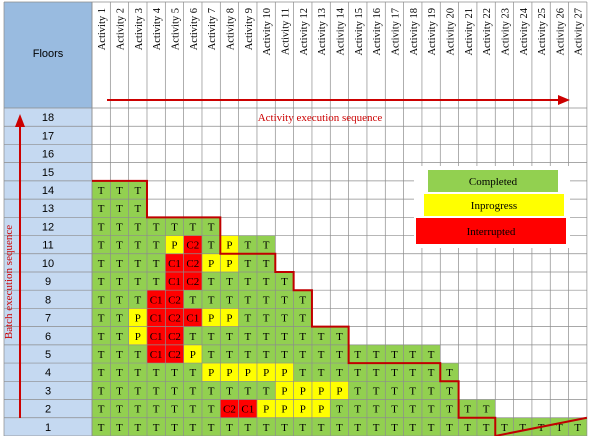 The width and height of the screenshot is (600, 436). I want to click on activity-header-label: Activity 22, so click(487, 32).